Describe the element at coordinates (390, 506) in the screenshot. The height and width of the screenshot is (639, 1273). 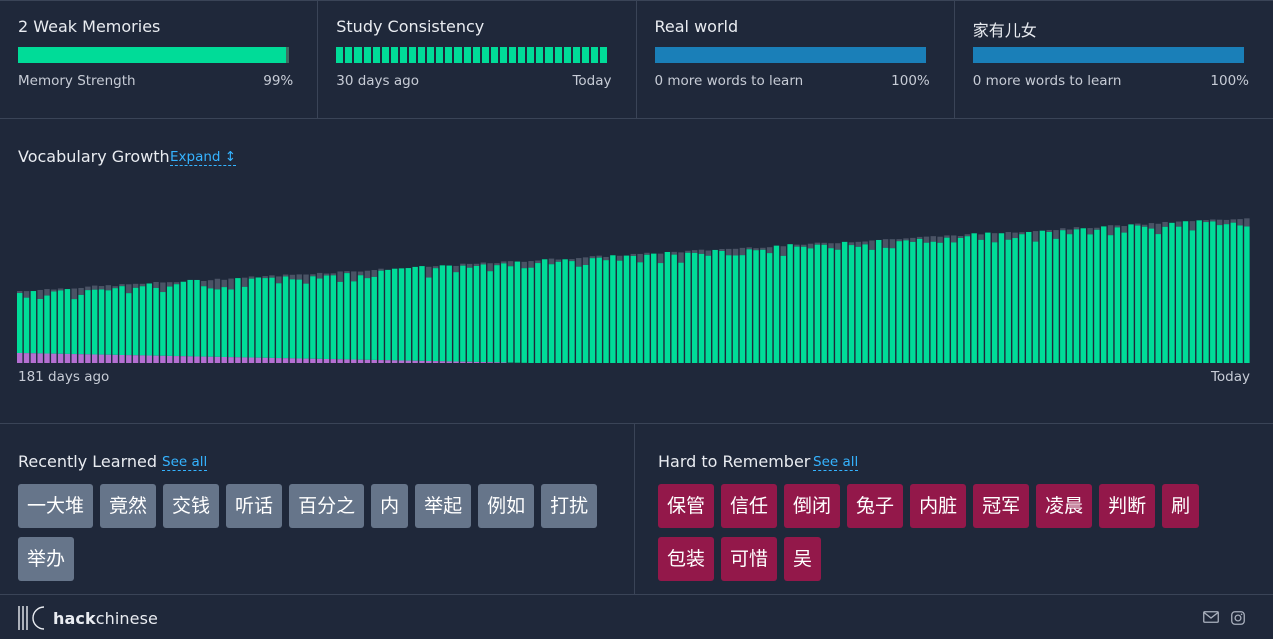
I see `recent-word-chip: 内` at that location.